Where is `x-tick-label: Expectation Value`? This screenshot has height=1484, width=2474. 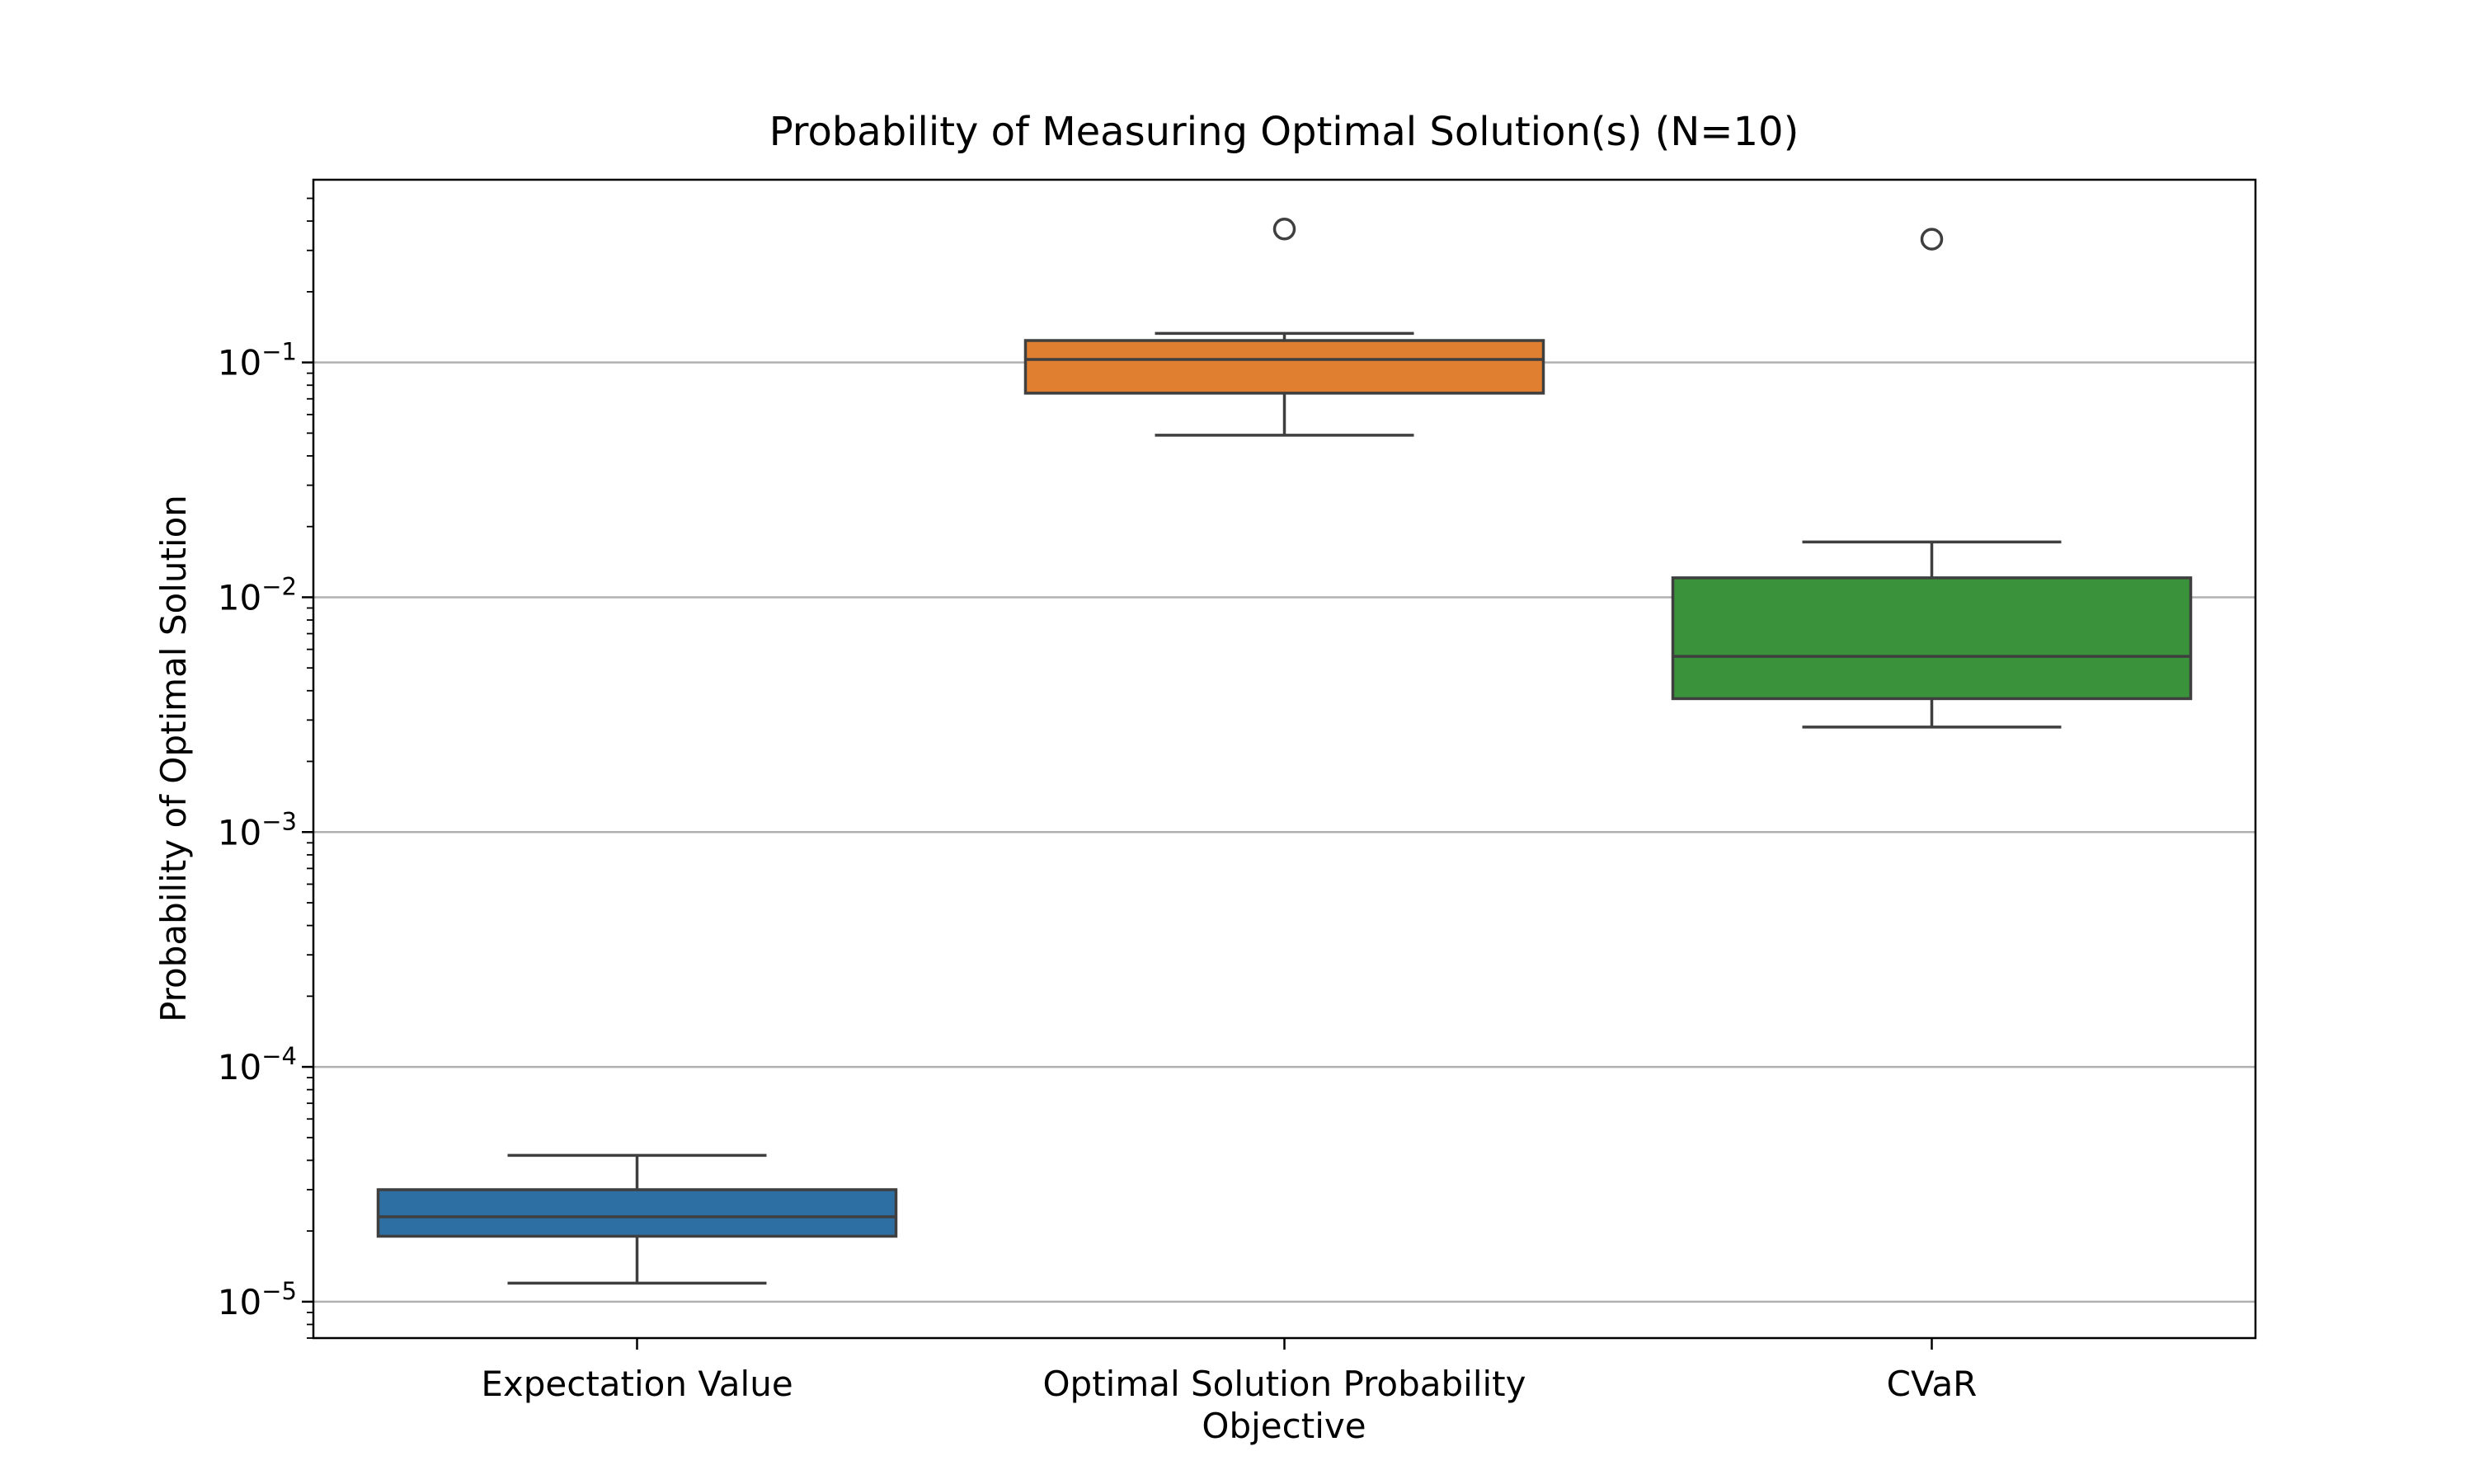 x-tick-label: Expectation Value is located at coordinates (637, 1384).